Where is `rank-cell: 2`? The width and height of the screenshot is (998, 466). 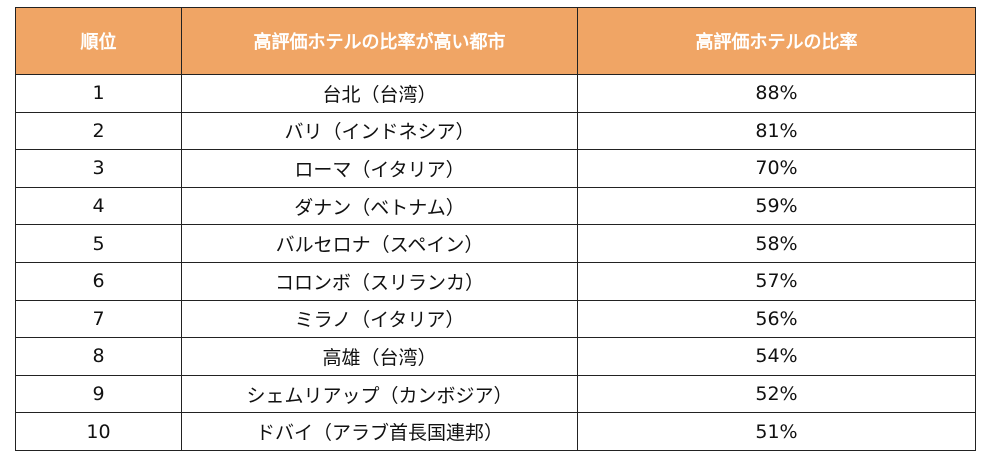 rank-cell: 2 is located at coordinates (98, 131).